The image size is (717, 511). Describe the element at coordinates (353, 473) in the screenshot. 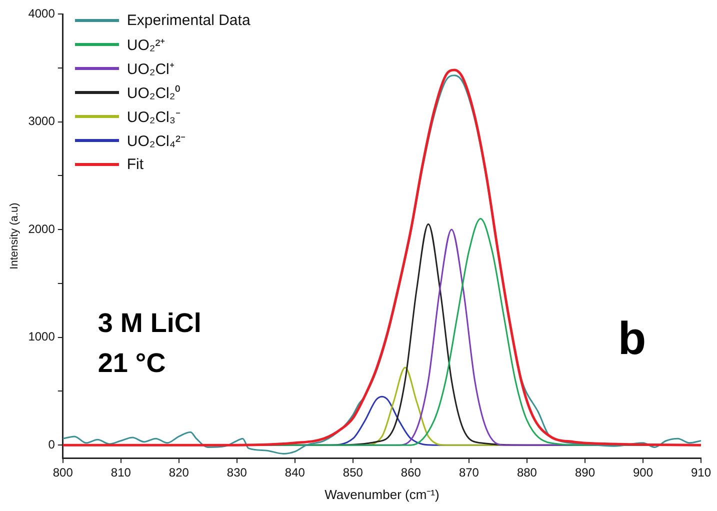

I see `x-tick-label: 850` at that location.